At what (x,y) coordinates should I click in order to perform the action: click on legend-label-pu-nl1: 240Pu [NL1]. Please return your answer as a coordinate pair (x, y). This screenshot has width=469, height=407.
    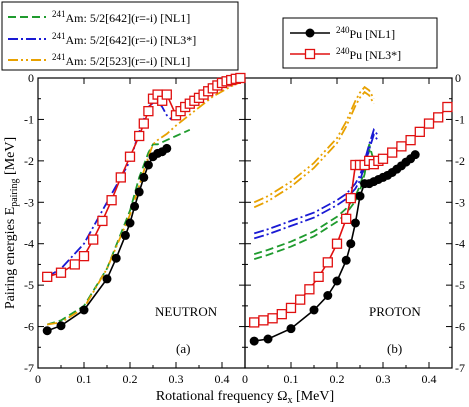
    Looking at the image, I should click on (365, 33).